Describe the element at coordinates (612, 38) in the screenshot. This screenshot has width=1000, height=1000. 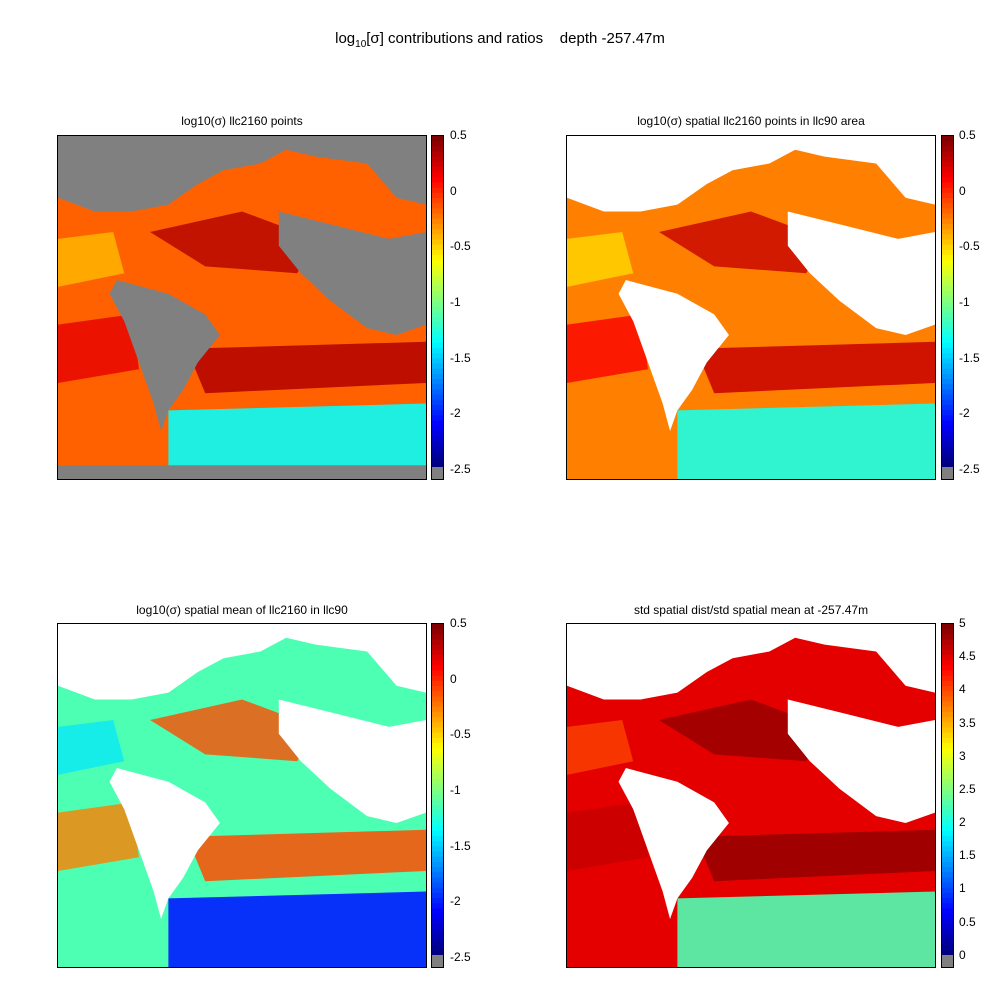
I see `figure-title-depth: depth -257.47m` at that location.